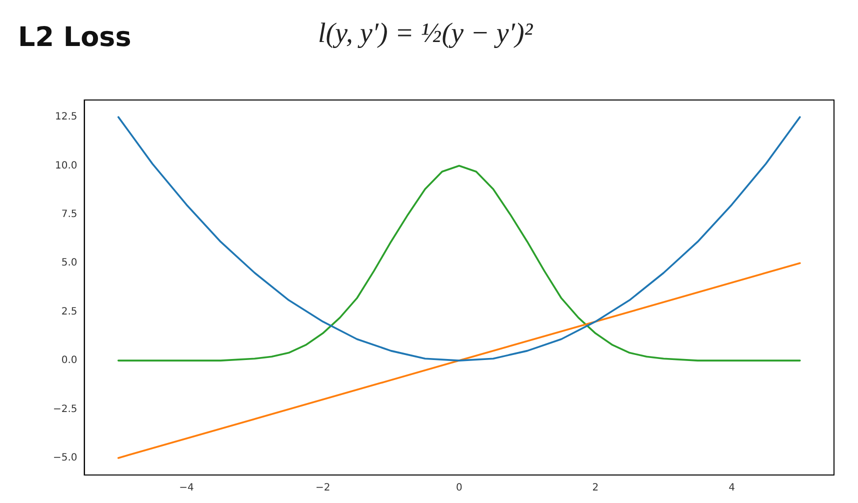 The width and height of the screenshot is (858, 503). I want to click on y-tick-label: 10.0, so click(66, 166).